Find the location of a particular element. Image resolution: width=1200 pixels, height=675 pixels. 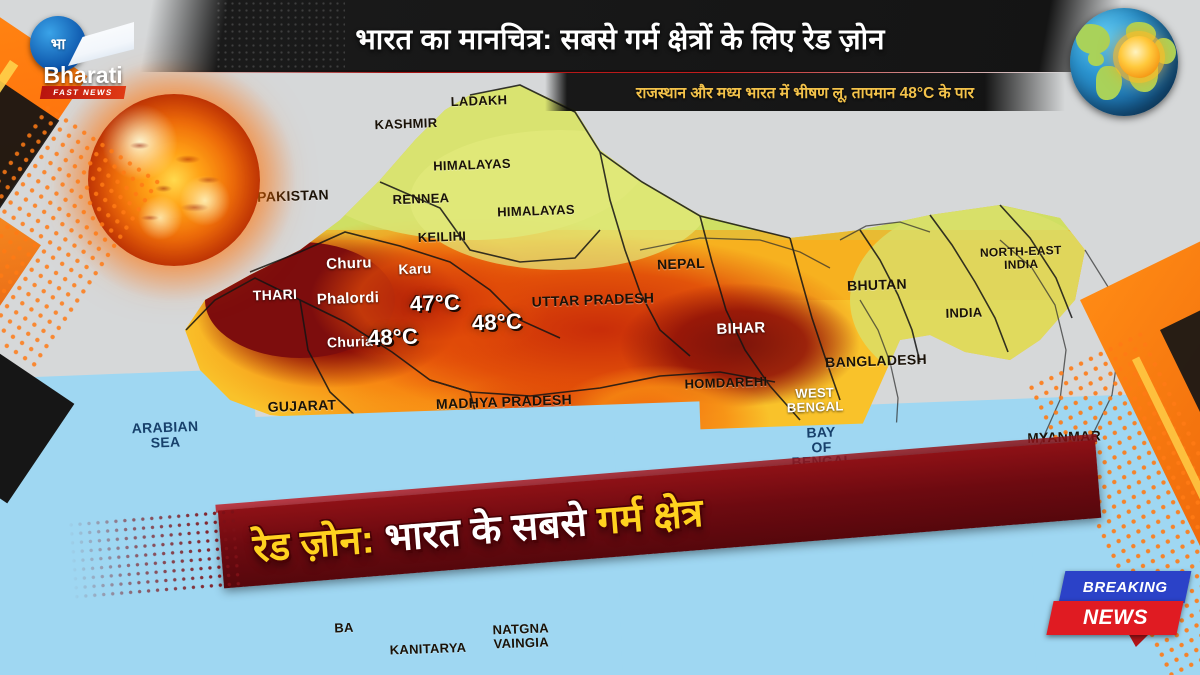

banner-part-2: भारत के सबसे is located at coordinates (486, 530).